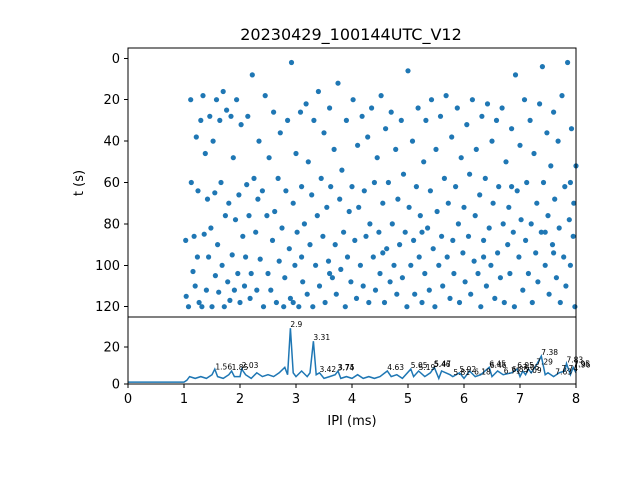 The height and width of the screenshot is (484, 640). Describe the element at coordinates (576, 399) in the screenshot. I see `x-tick-label-bottom: 8` at that location.